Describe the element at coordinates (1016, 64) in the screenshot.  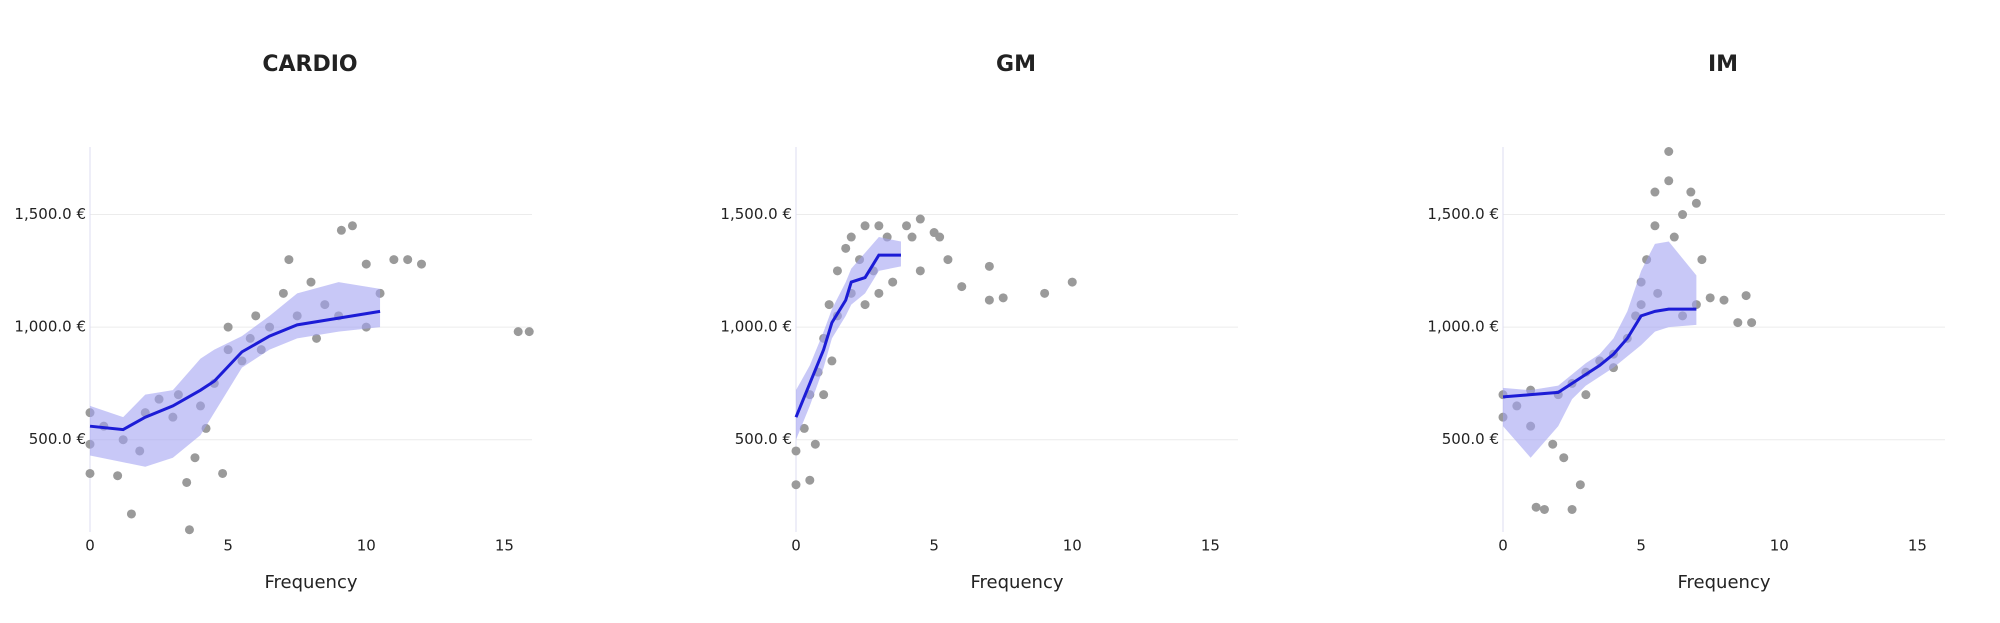
I see `chart-title: GM` at that location.